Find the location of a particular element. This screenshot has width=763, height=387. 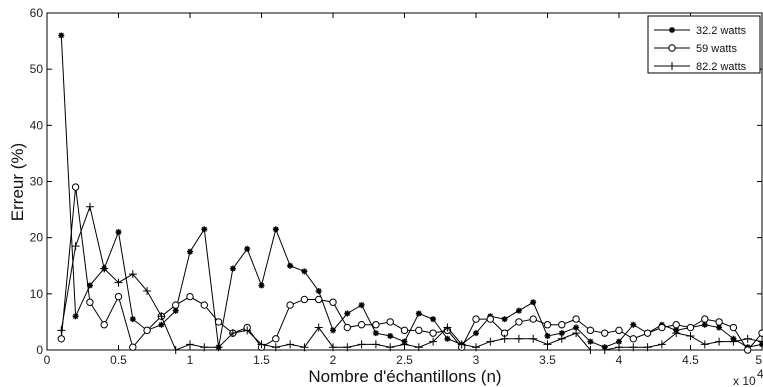

x-tick-label: 3 is located at coordinates (476, 360).